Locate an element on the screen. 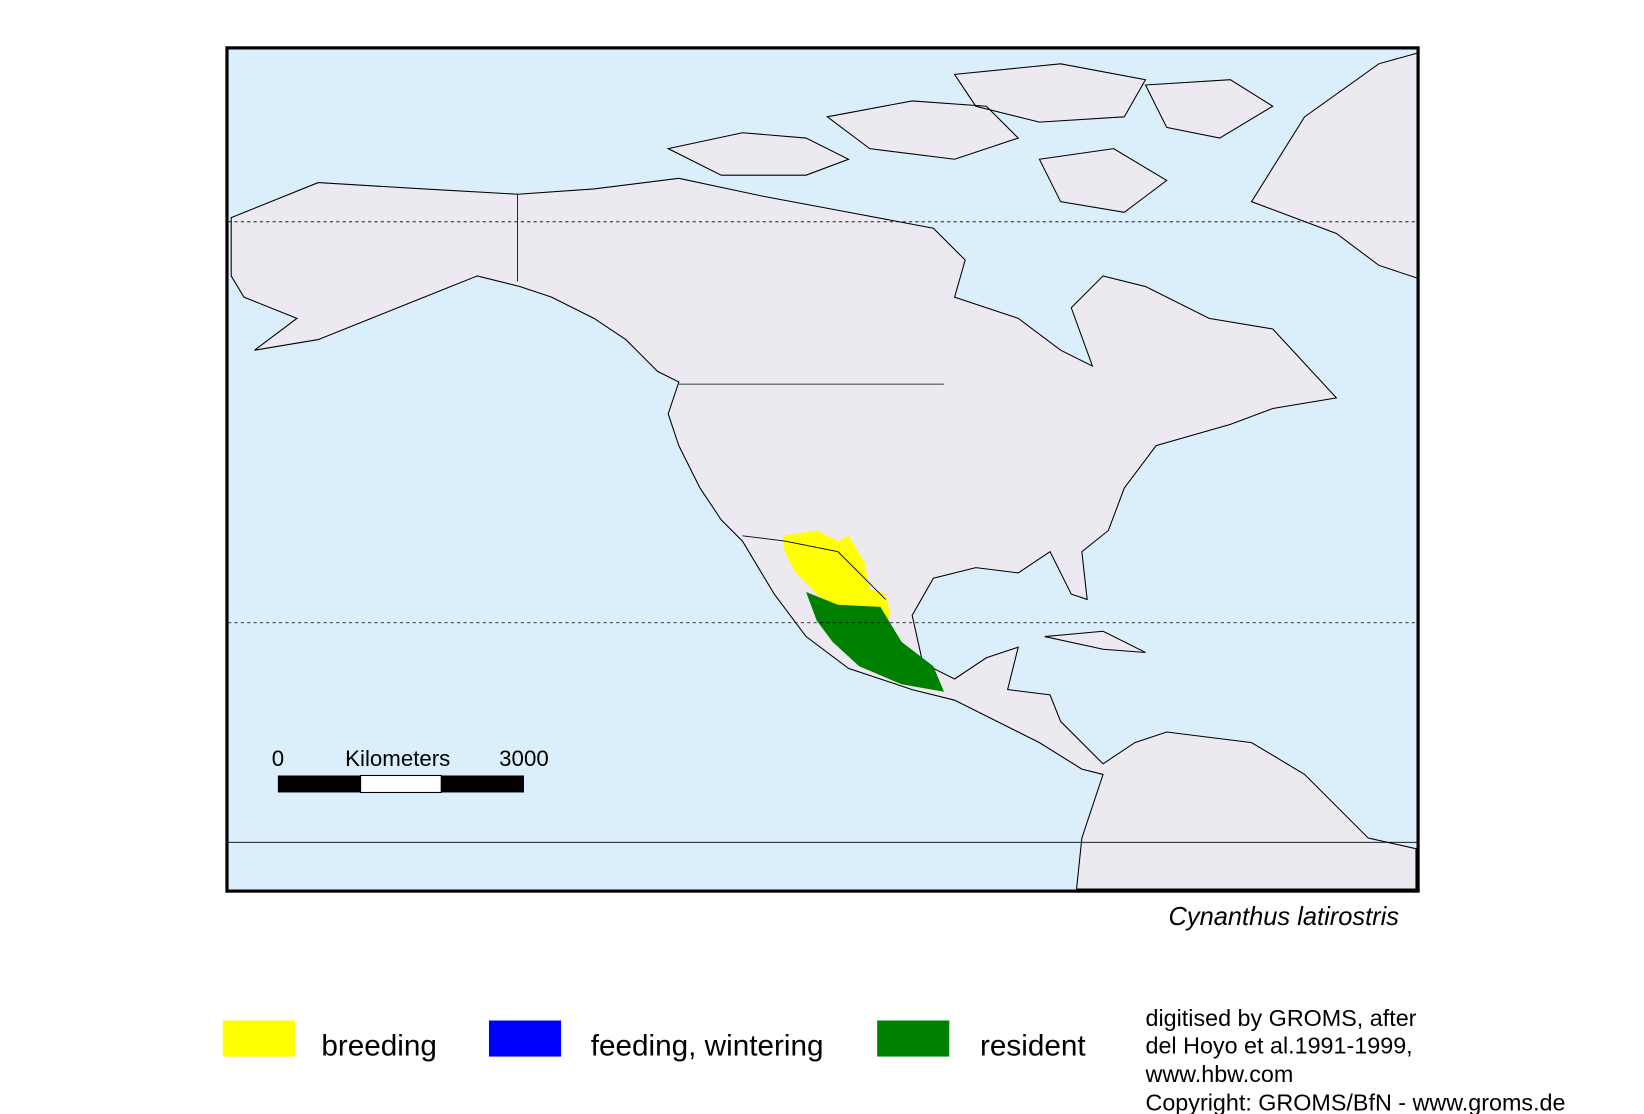  credit-line: digitised by GROMS, after is located at coordinates (1280, 1018).